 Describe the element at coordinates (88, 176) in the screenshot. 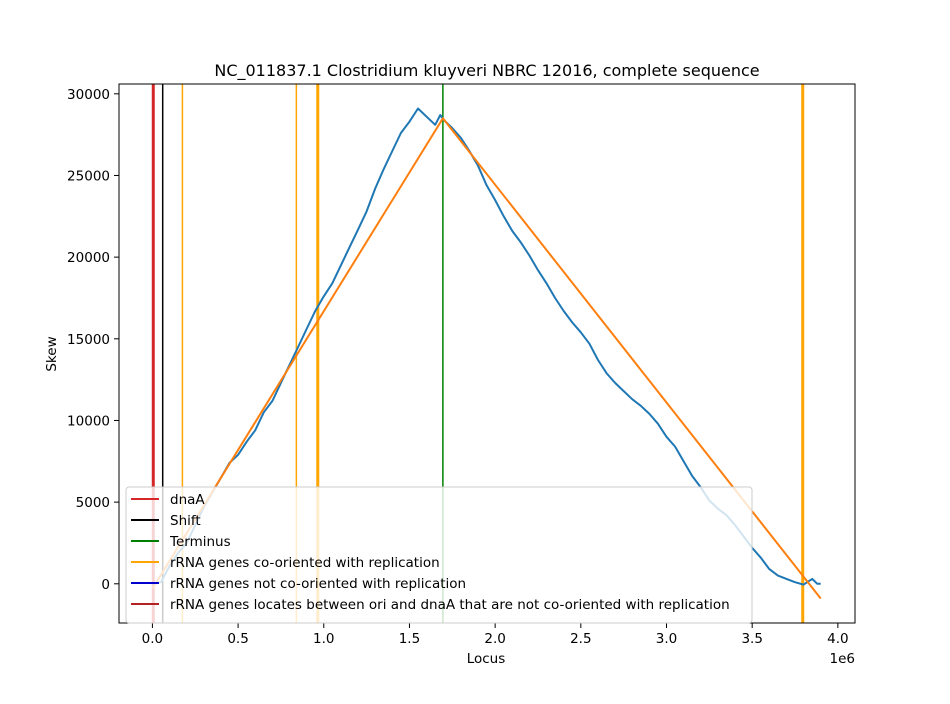

I see `y-tick-label: 25000` at that location.